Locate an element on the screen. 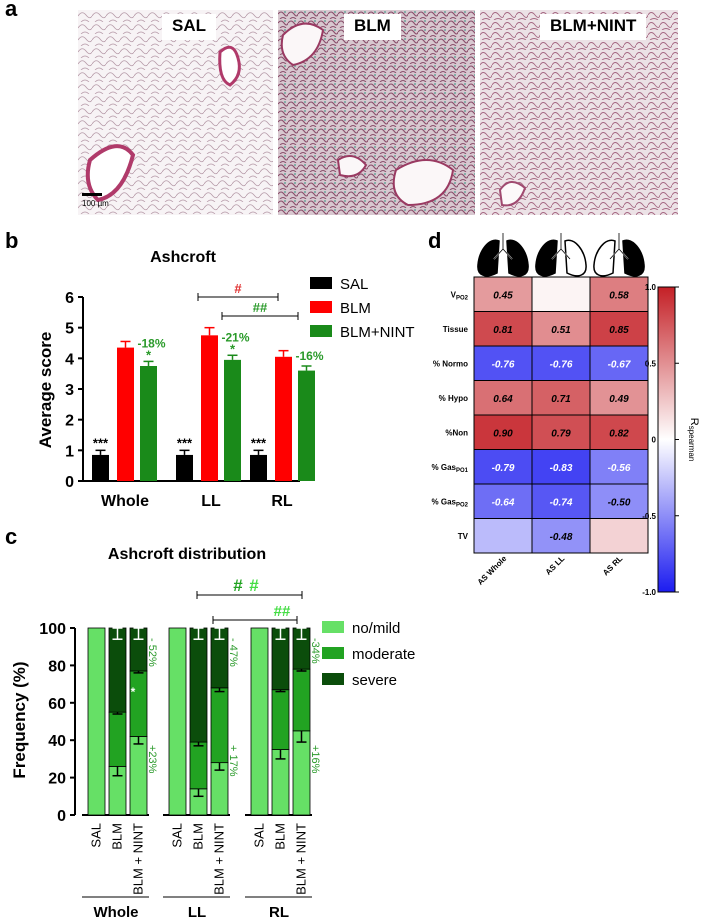 The width and height of the screenshot is (708, 921). heatmap-row-label: TV is located at coordinates (463, 536).